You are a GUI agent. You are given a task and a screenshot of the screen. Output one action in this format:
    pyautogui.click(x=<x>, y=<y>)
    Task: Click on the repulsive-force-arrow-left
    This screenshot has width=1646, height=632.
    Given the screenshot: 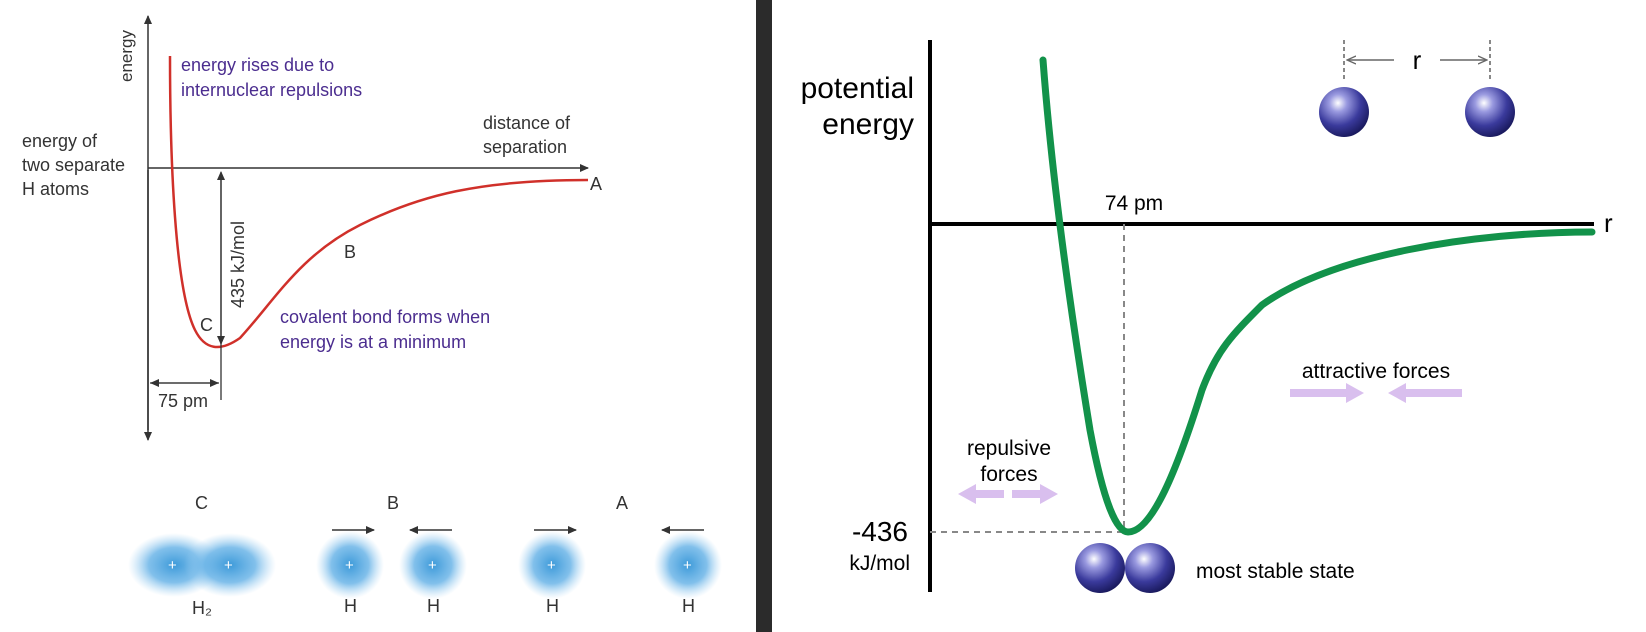 What is the action you would take?
    pyautogui.click(x=981, y=494)
    